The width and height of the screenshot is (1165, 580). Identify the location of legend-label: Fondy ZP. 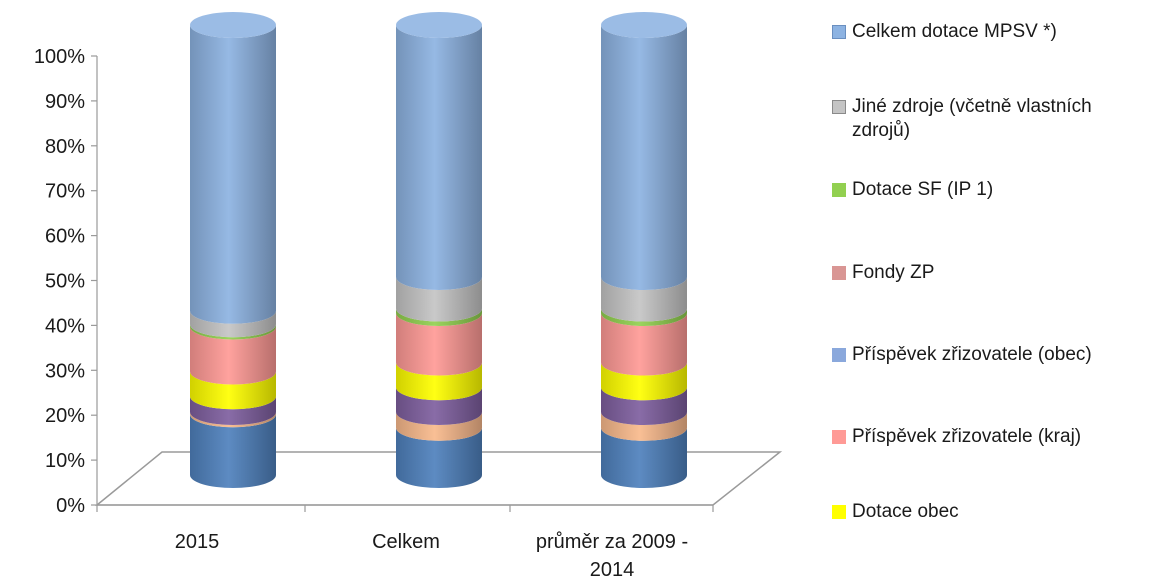
(893, 272).